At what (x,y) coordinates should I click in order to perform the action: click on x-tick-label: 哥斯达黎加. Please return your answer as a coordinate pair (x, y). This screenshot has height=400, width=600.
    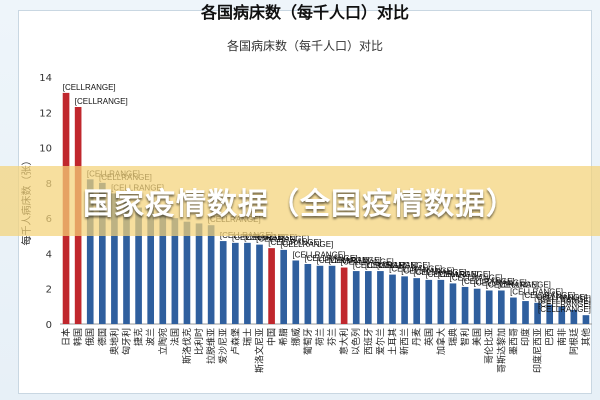
    Looking at the image, I should click on (501, 350).